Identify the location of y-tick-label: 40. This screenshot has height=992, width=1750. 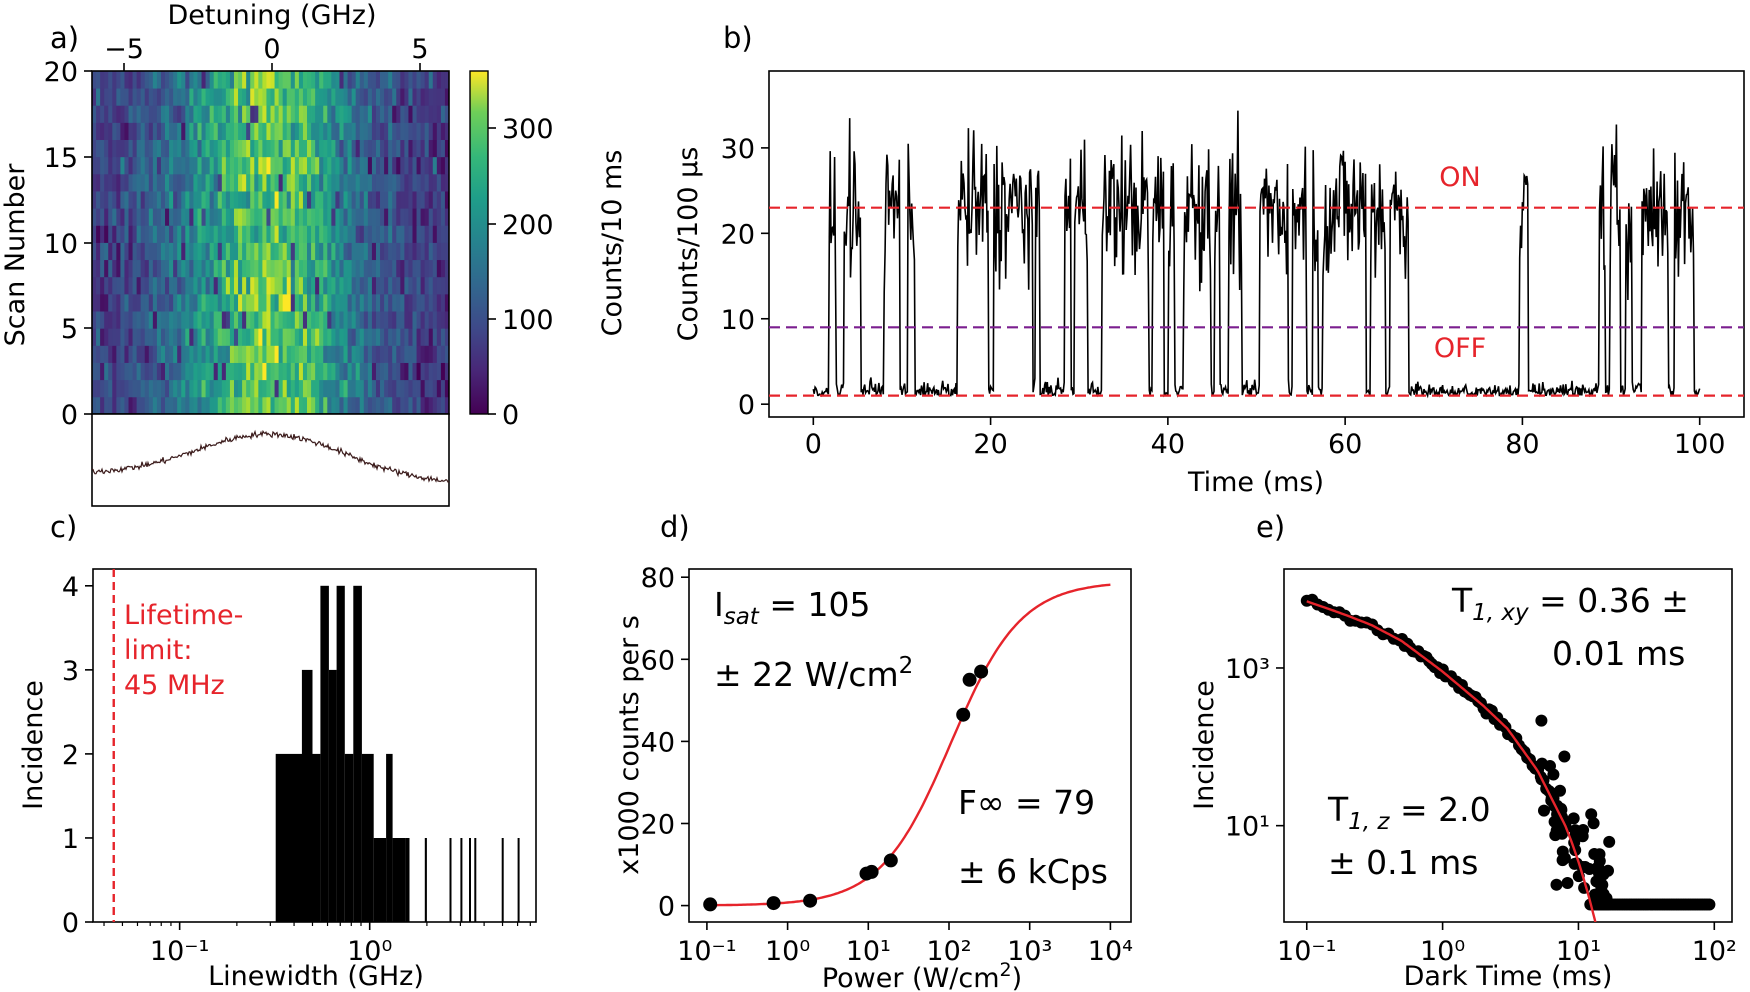
(658, 742).